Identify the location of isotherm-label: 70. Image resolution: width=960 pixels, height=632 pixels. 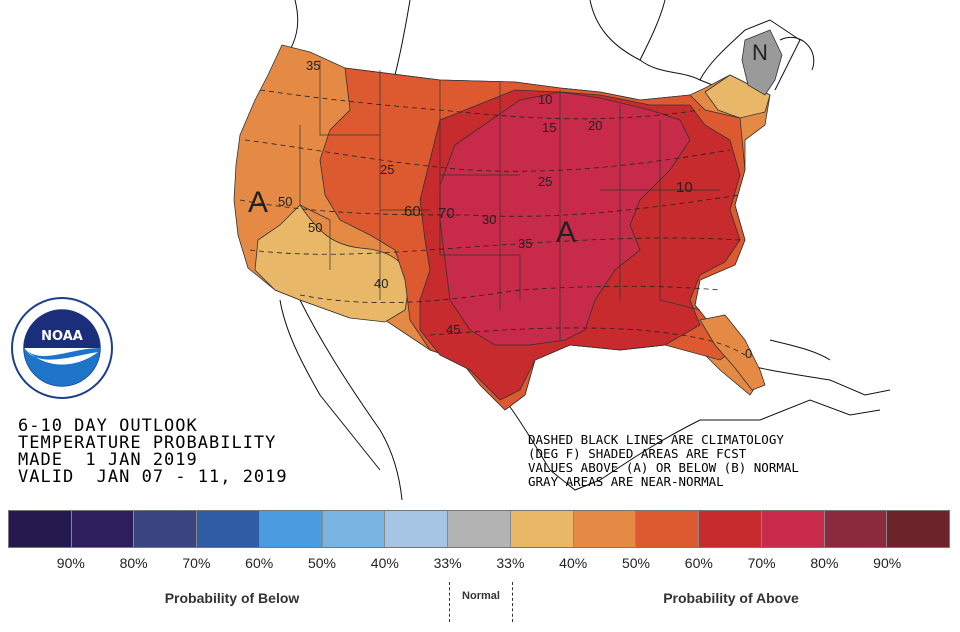
(446, 213).